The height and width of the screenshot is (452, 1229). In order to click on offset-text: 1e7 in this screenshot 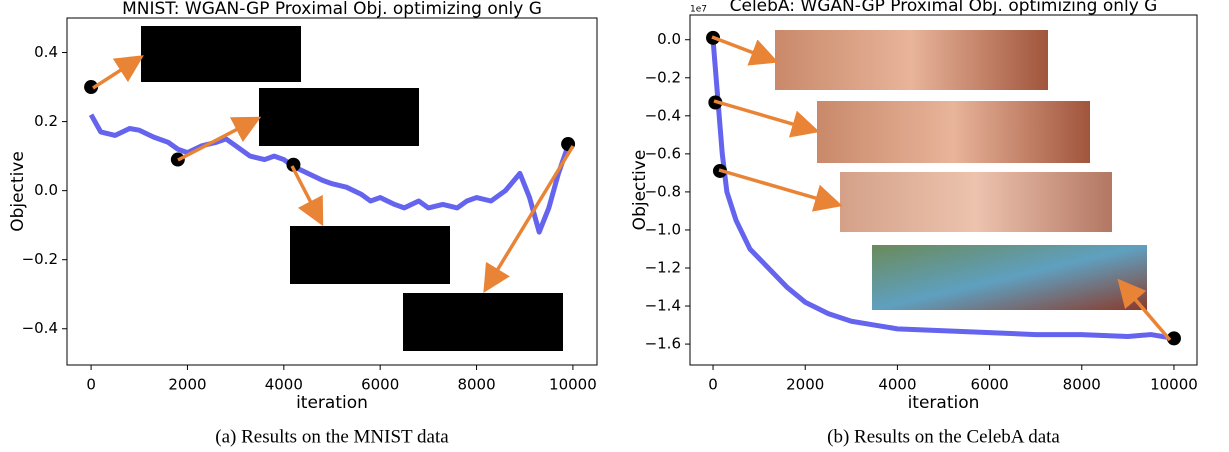, I will do `click(698, 10)`.